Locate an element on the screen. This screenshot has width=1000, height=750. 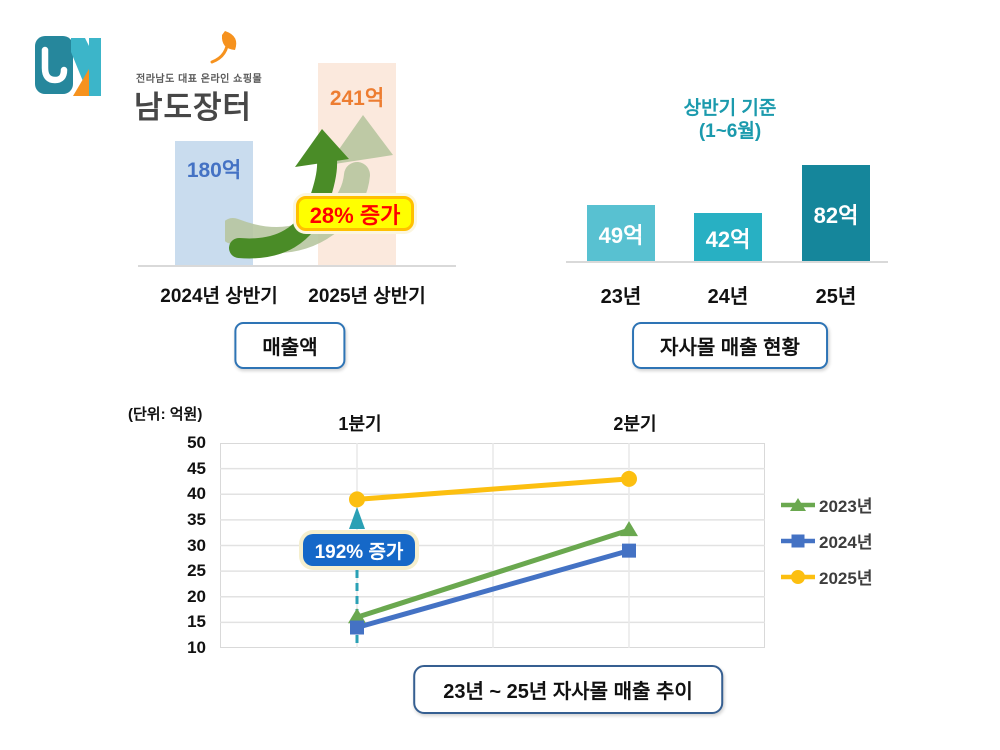
legend-label: 2025년 is located at coordinates (846, 578).